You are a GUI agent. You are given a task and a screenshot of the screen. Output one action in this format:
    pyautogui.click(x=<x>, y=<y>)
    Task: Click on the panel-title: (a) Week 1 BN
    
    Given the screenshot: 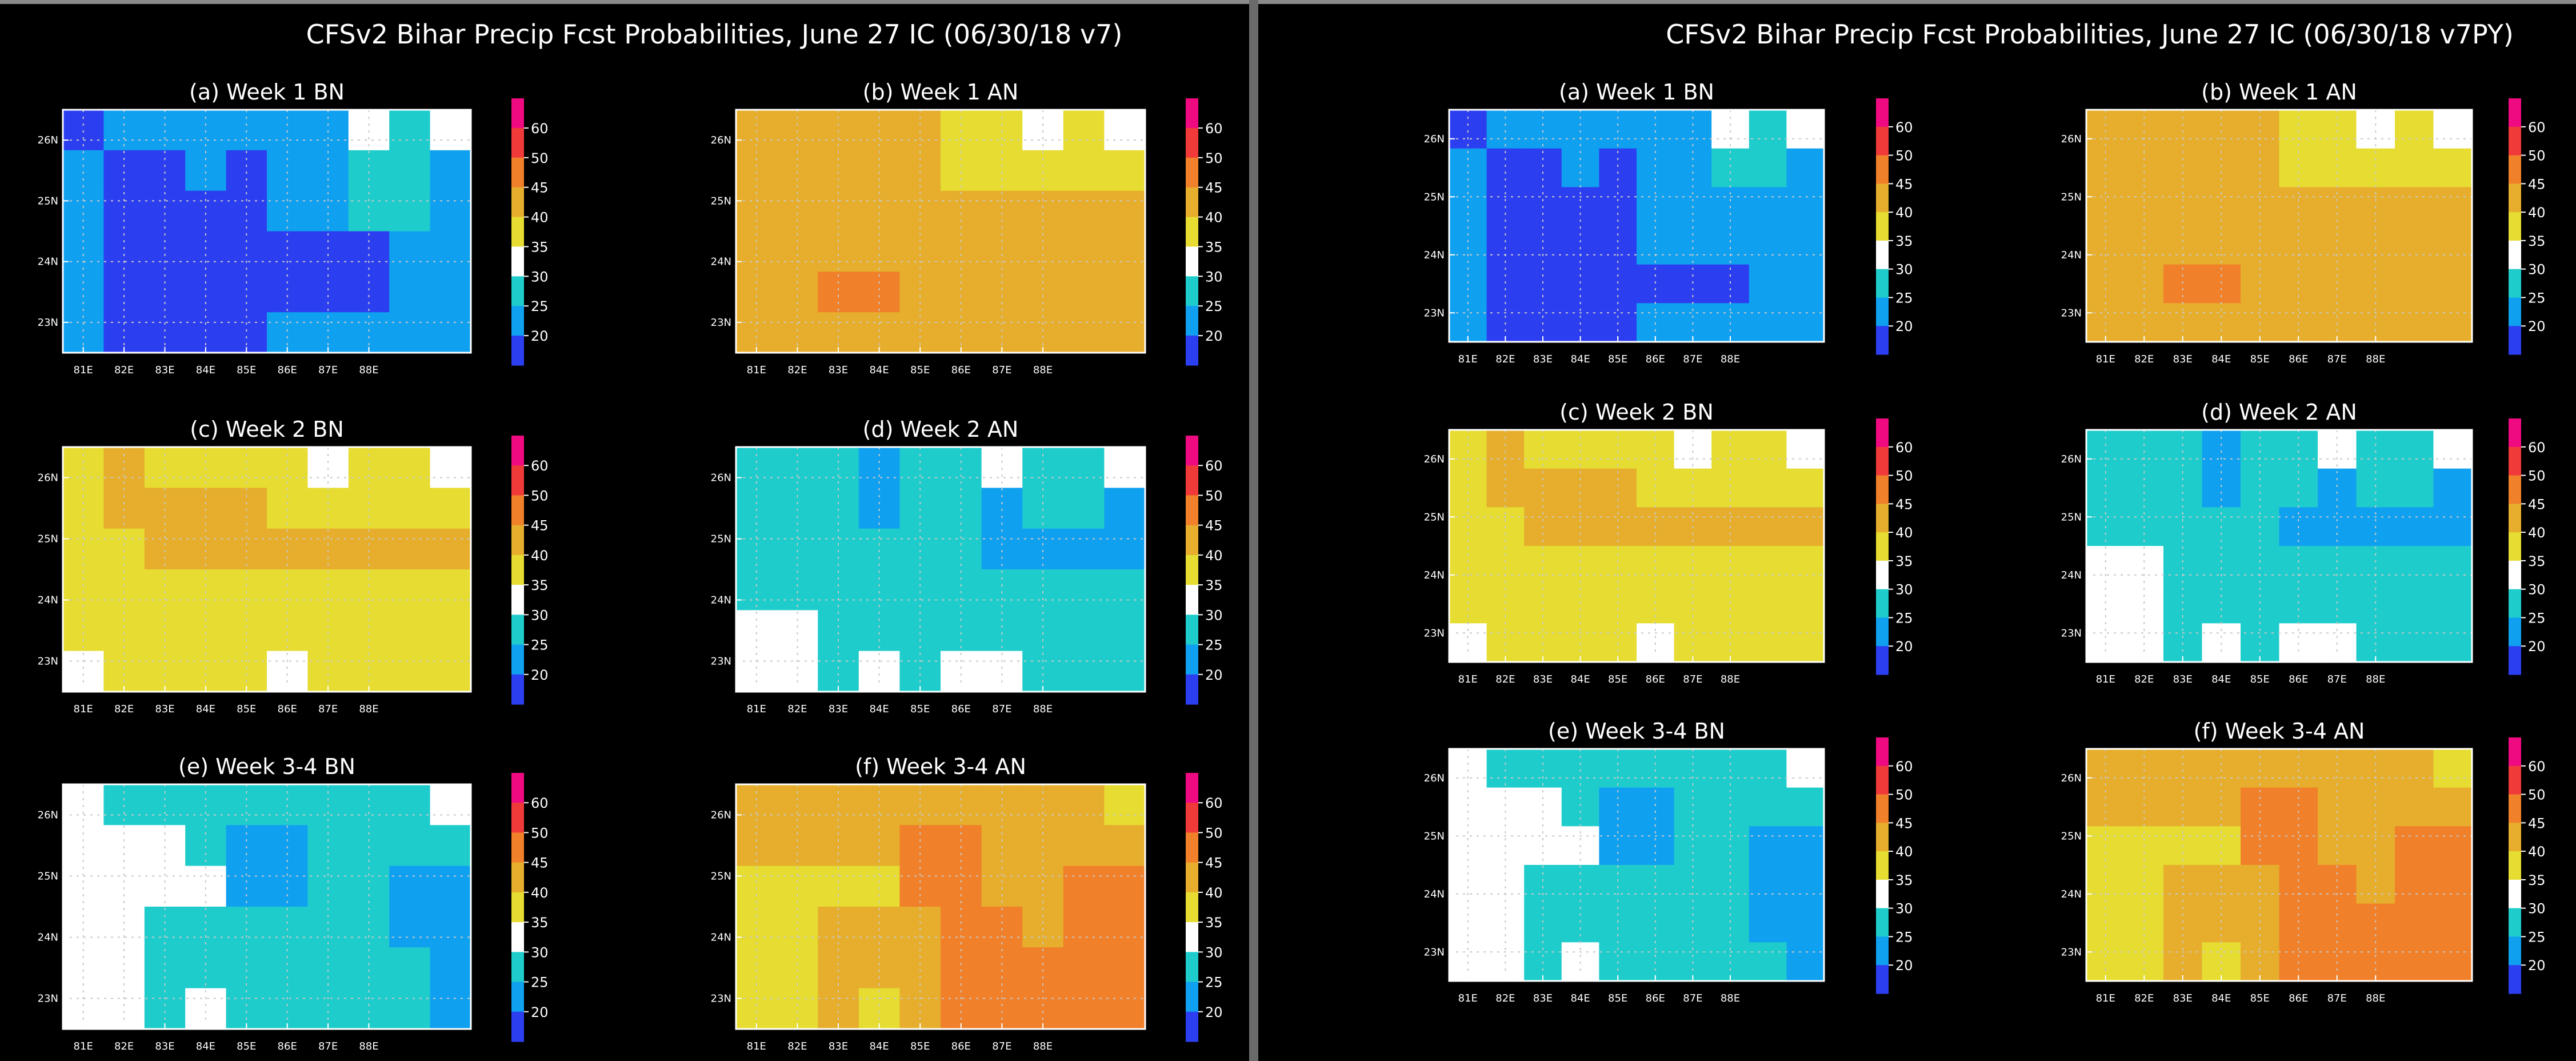 What is the action you would take?
    pyautogui.click(x=267, y=92)
    